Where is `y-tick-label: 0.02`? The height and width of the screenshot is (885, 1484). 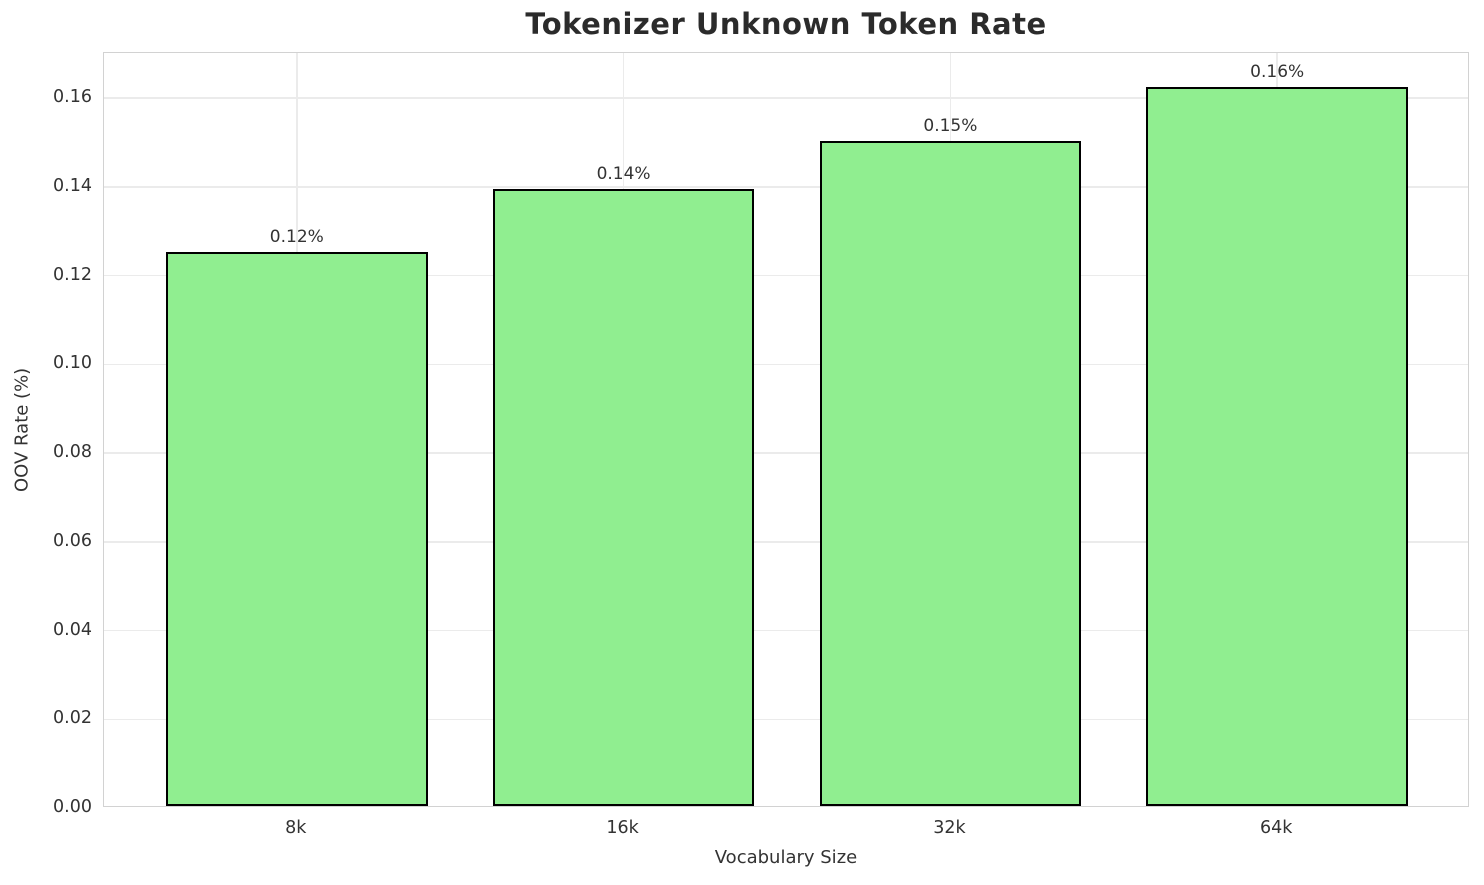
y-tick-label: 0.02 is located at coordinates (72, 718).